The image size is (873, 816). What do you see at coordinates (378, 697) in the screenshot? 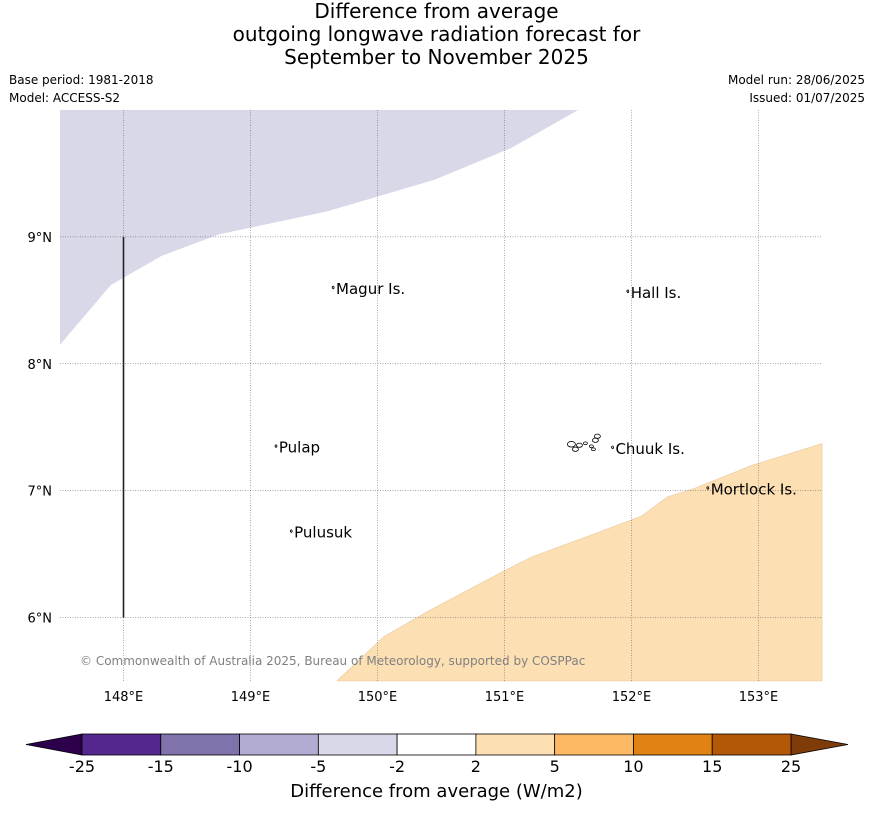
I see `lon-tick-label: 150°E` at bounding box center [378, 697].